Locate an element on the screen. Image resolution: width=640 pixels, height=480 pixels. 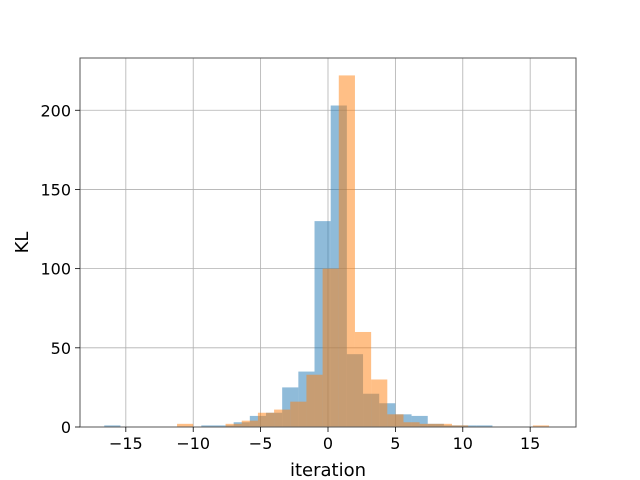
y-axis-label: KL is located at coordinates (22, 243).